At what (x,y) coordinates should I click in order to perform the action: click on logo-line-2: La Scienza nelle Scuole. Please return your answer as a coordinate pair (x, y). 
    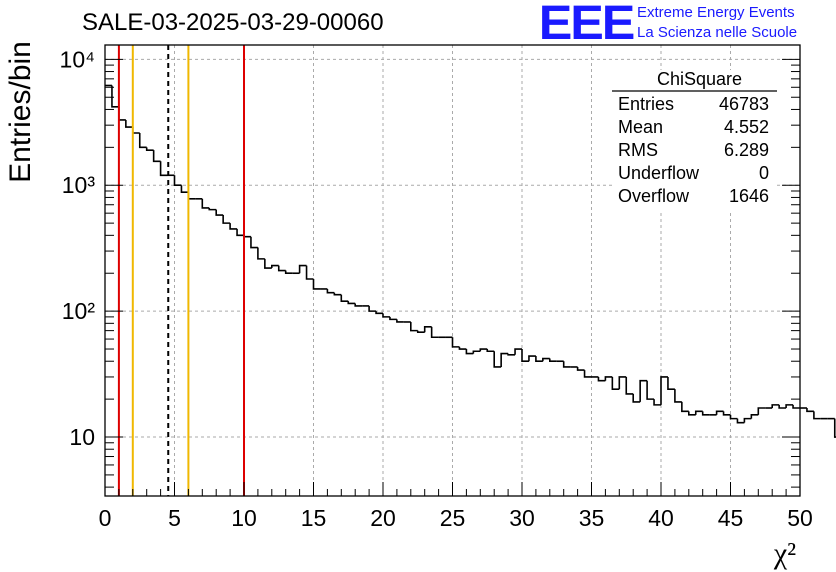
    Looking at the image, I should click on (717, 32).